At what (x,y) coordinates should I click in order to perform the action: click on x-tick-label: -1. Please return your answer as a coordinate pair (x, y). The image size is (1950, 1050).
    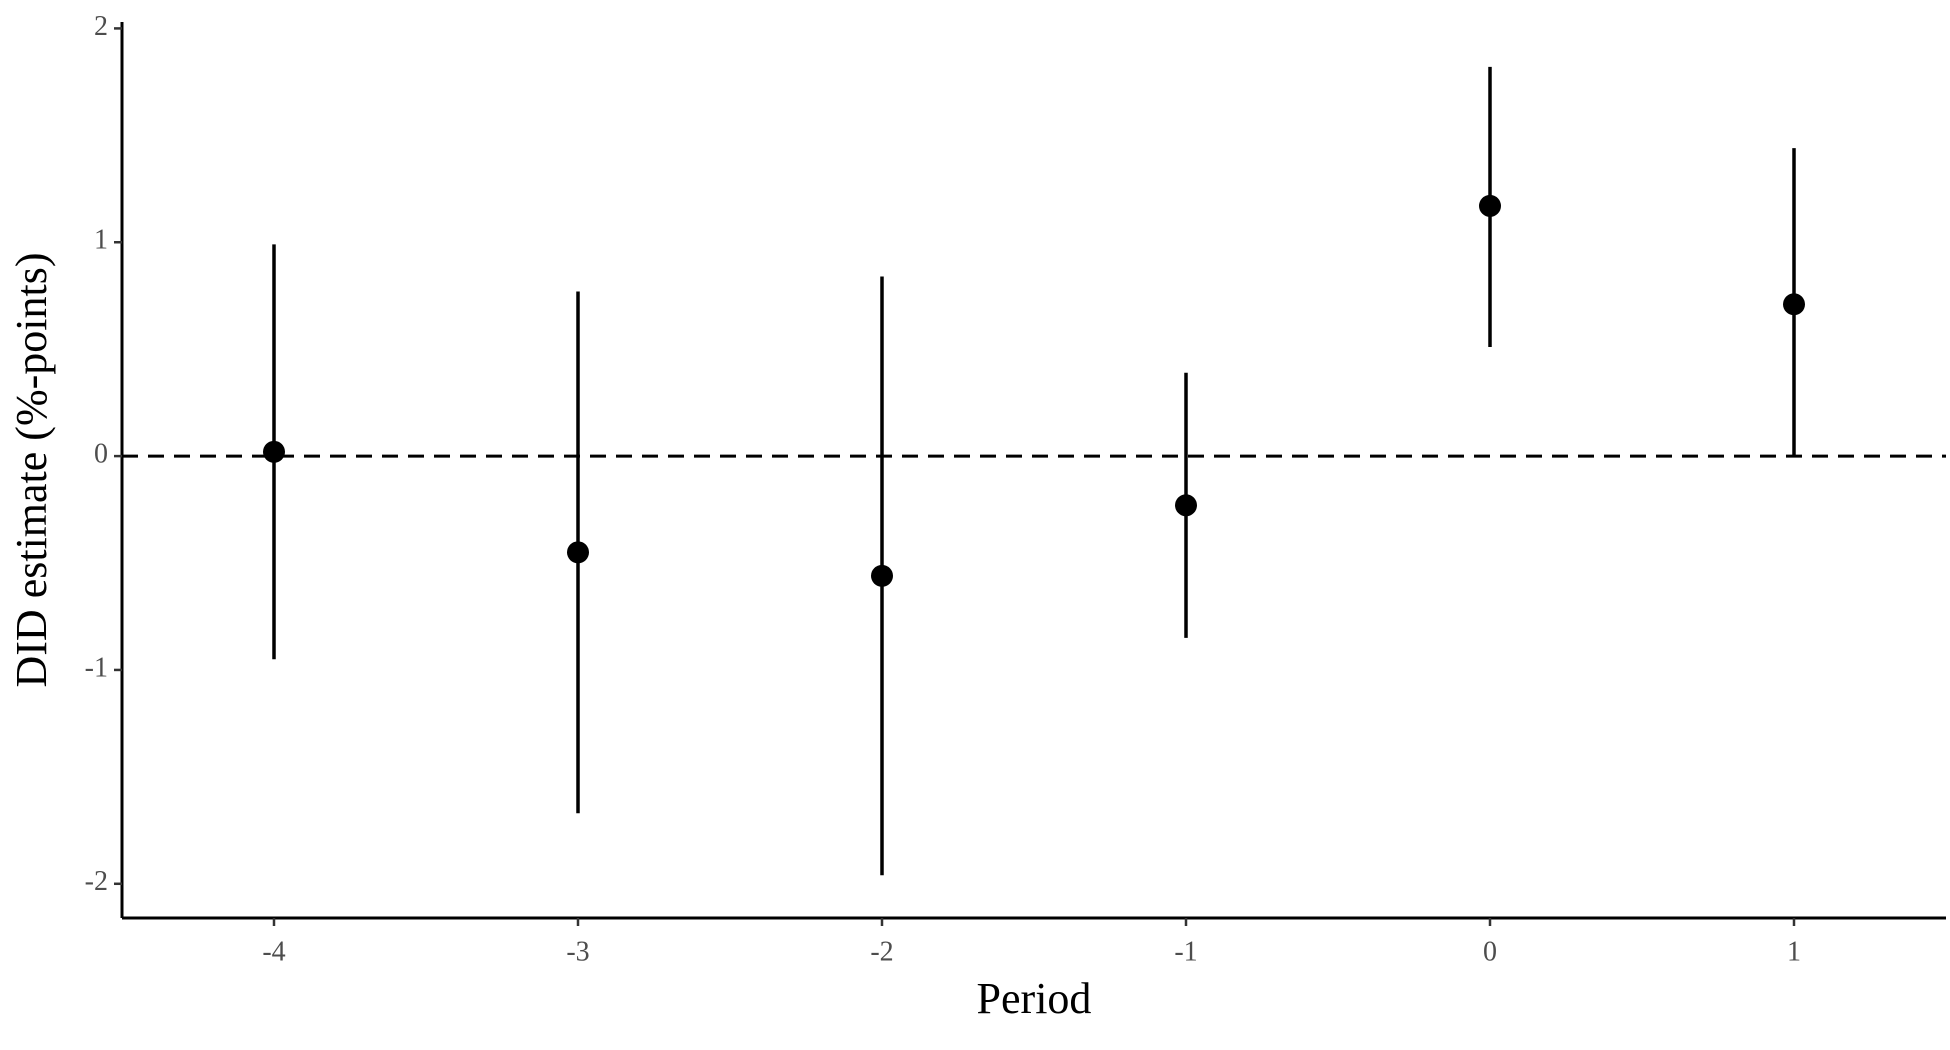
    Looking at the image, I should click on (1185, 951).